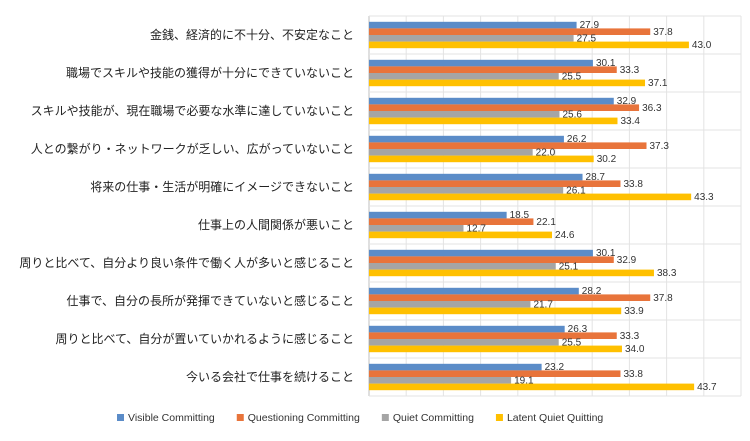 This screenshot has width=750, height=441. What do you see at coordinates (572, 114) in the screenshot?
I see `data-label: 25.6` at bounding box center [572, 114].